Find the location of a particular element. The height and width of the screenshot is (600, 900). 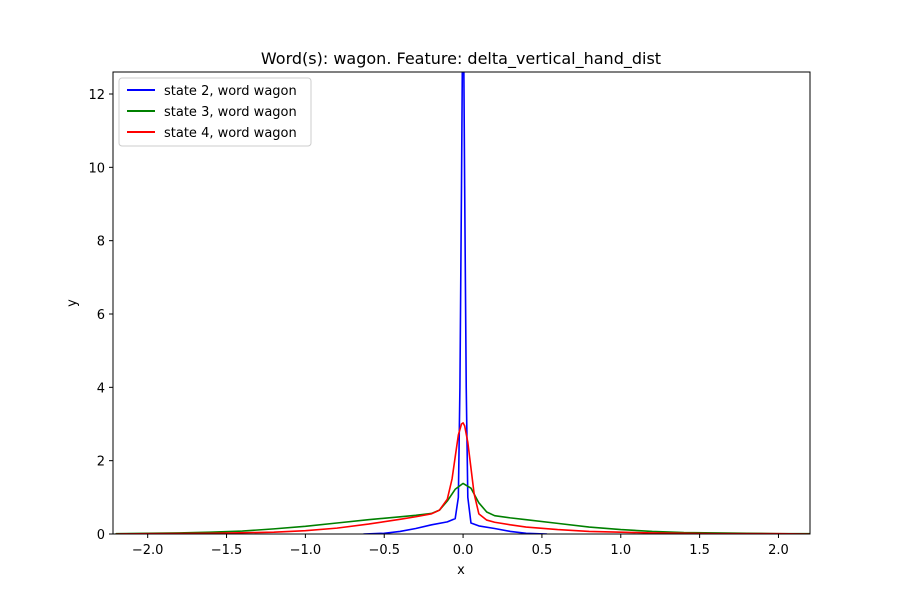

y-tick-label: 6 is located at coordinates (101, 315).